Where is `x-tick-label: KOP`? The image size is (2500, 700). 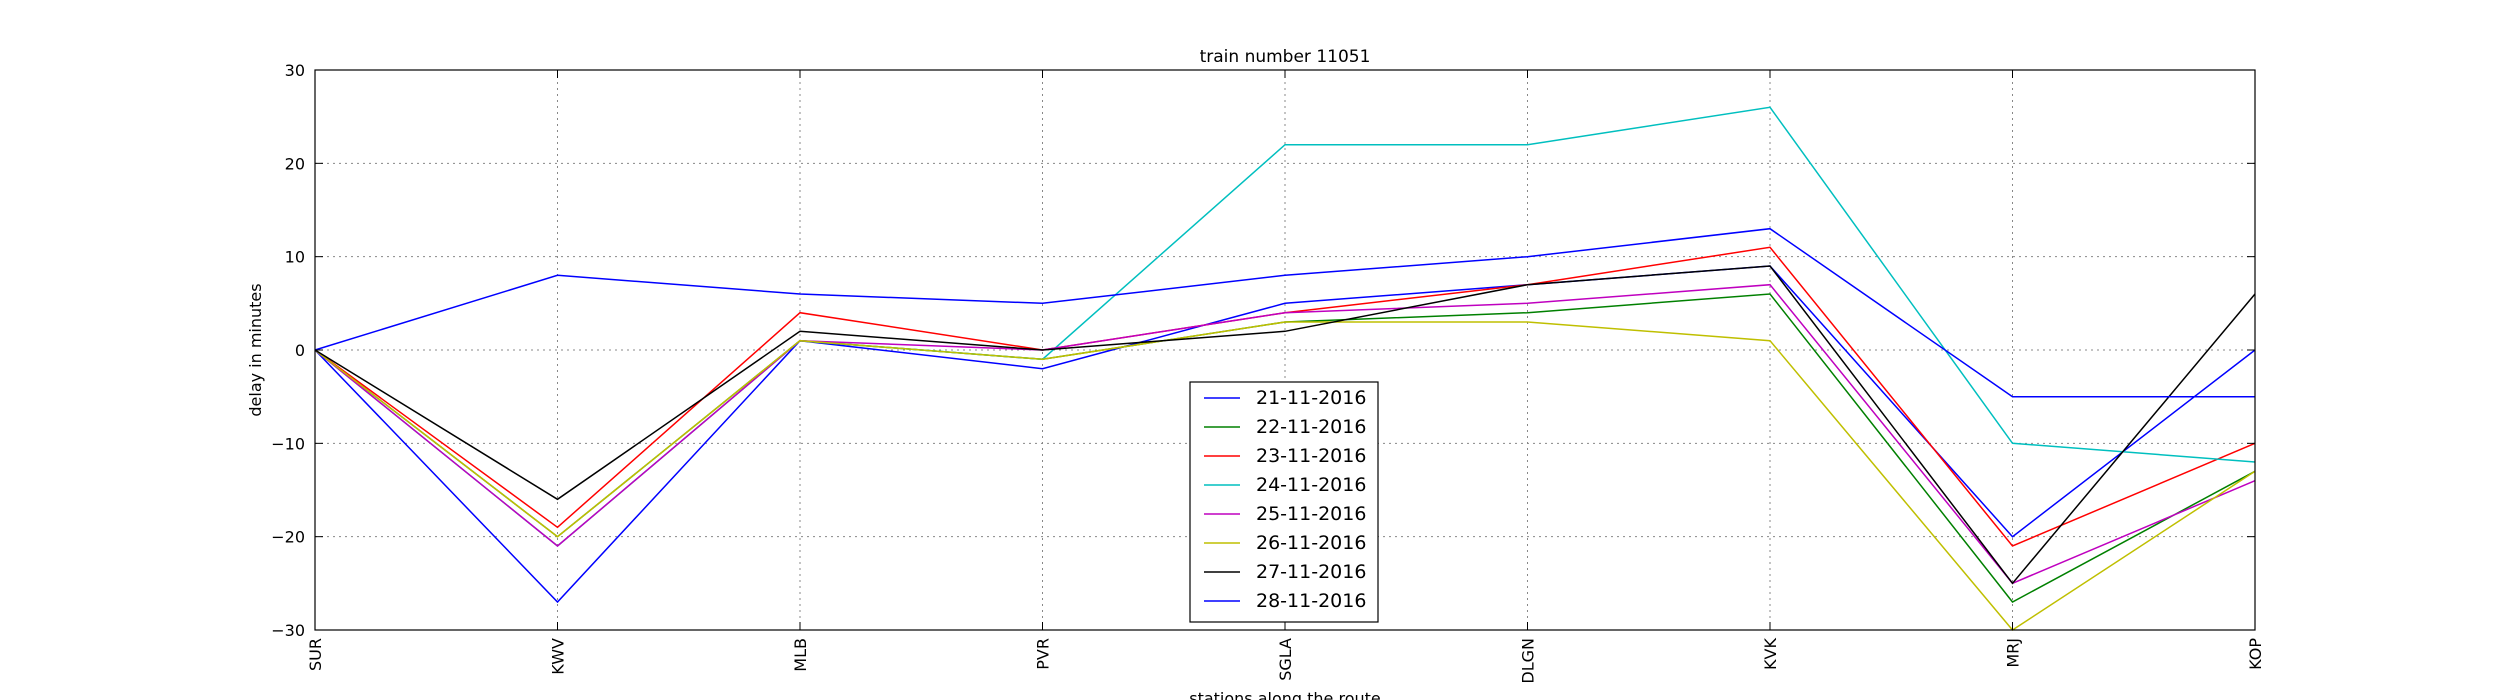
x-tick-label: KOP is located at coordinates (2255, 654).